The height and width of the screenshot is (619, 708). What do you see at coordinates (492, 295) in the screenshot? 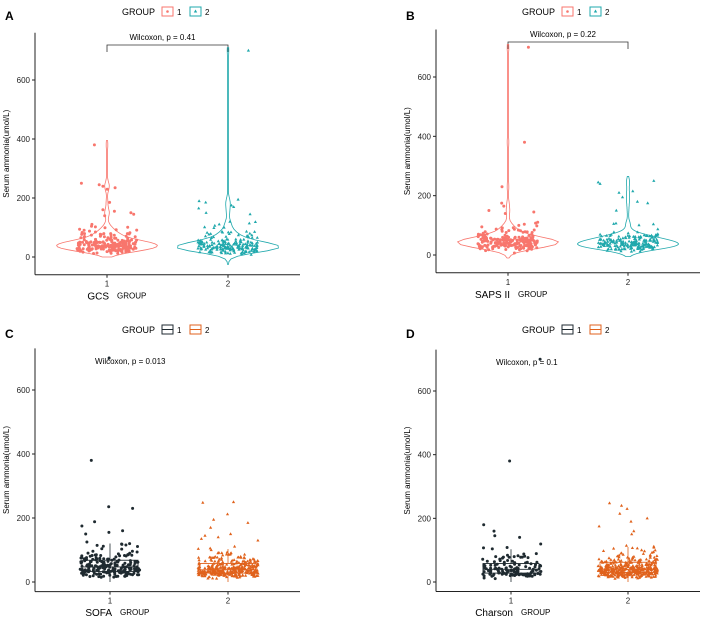
I see `x-axis-score-label: SAPS II` at bounding box center [492, 295].